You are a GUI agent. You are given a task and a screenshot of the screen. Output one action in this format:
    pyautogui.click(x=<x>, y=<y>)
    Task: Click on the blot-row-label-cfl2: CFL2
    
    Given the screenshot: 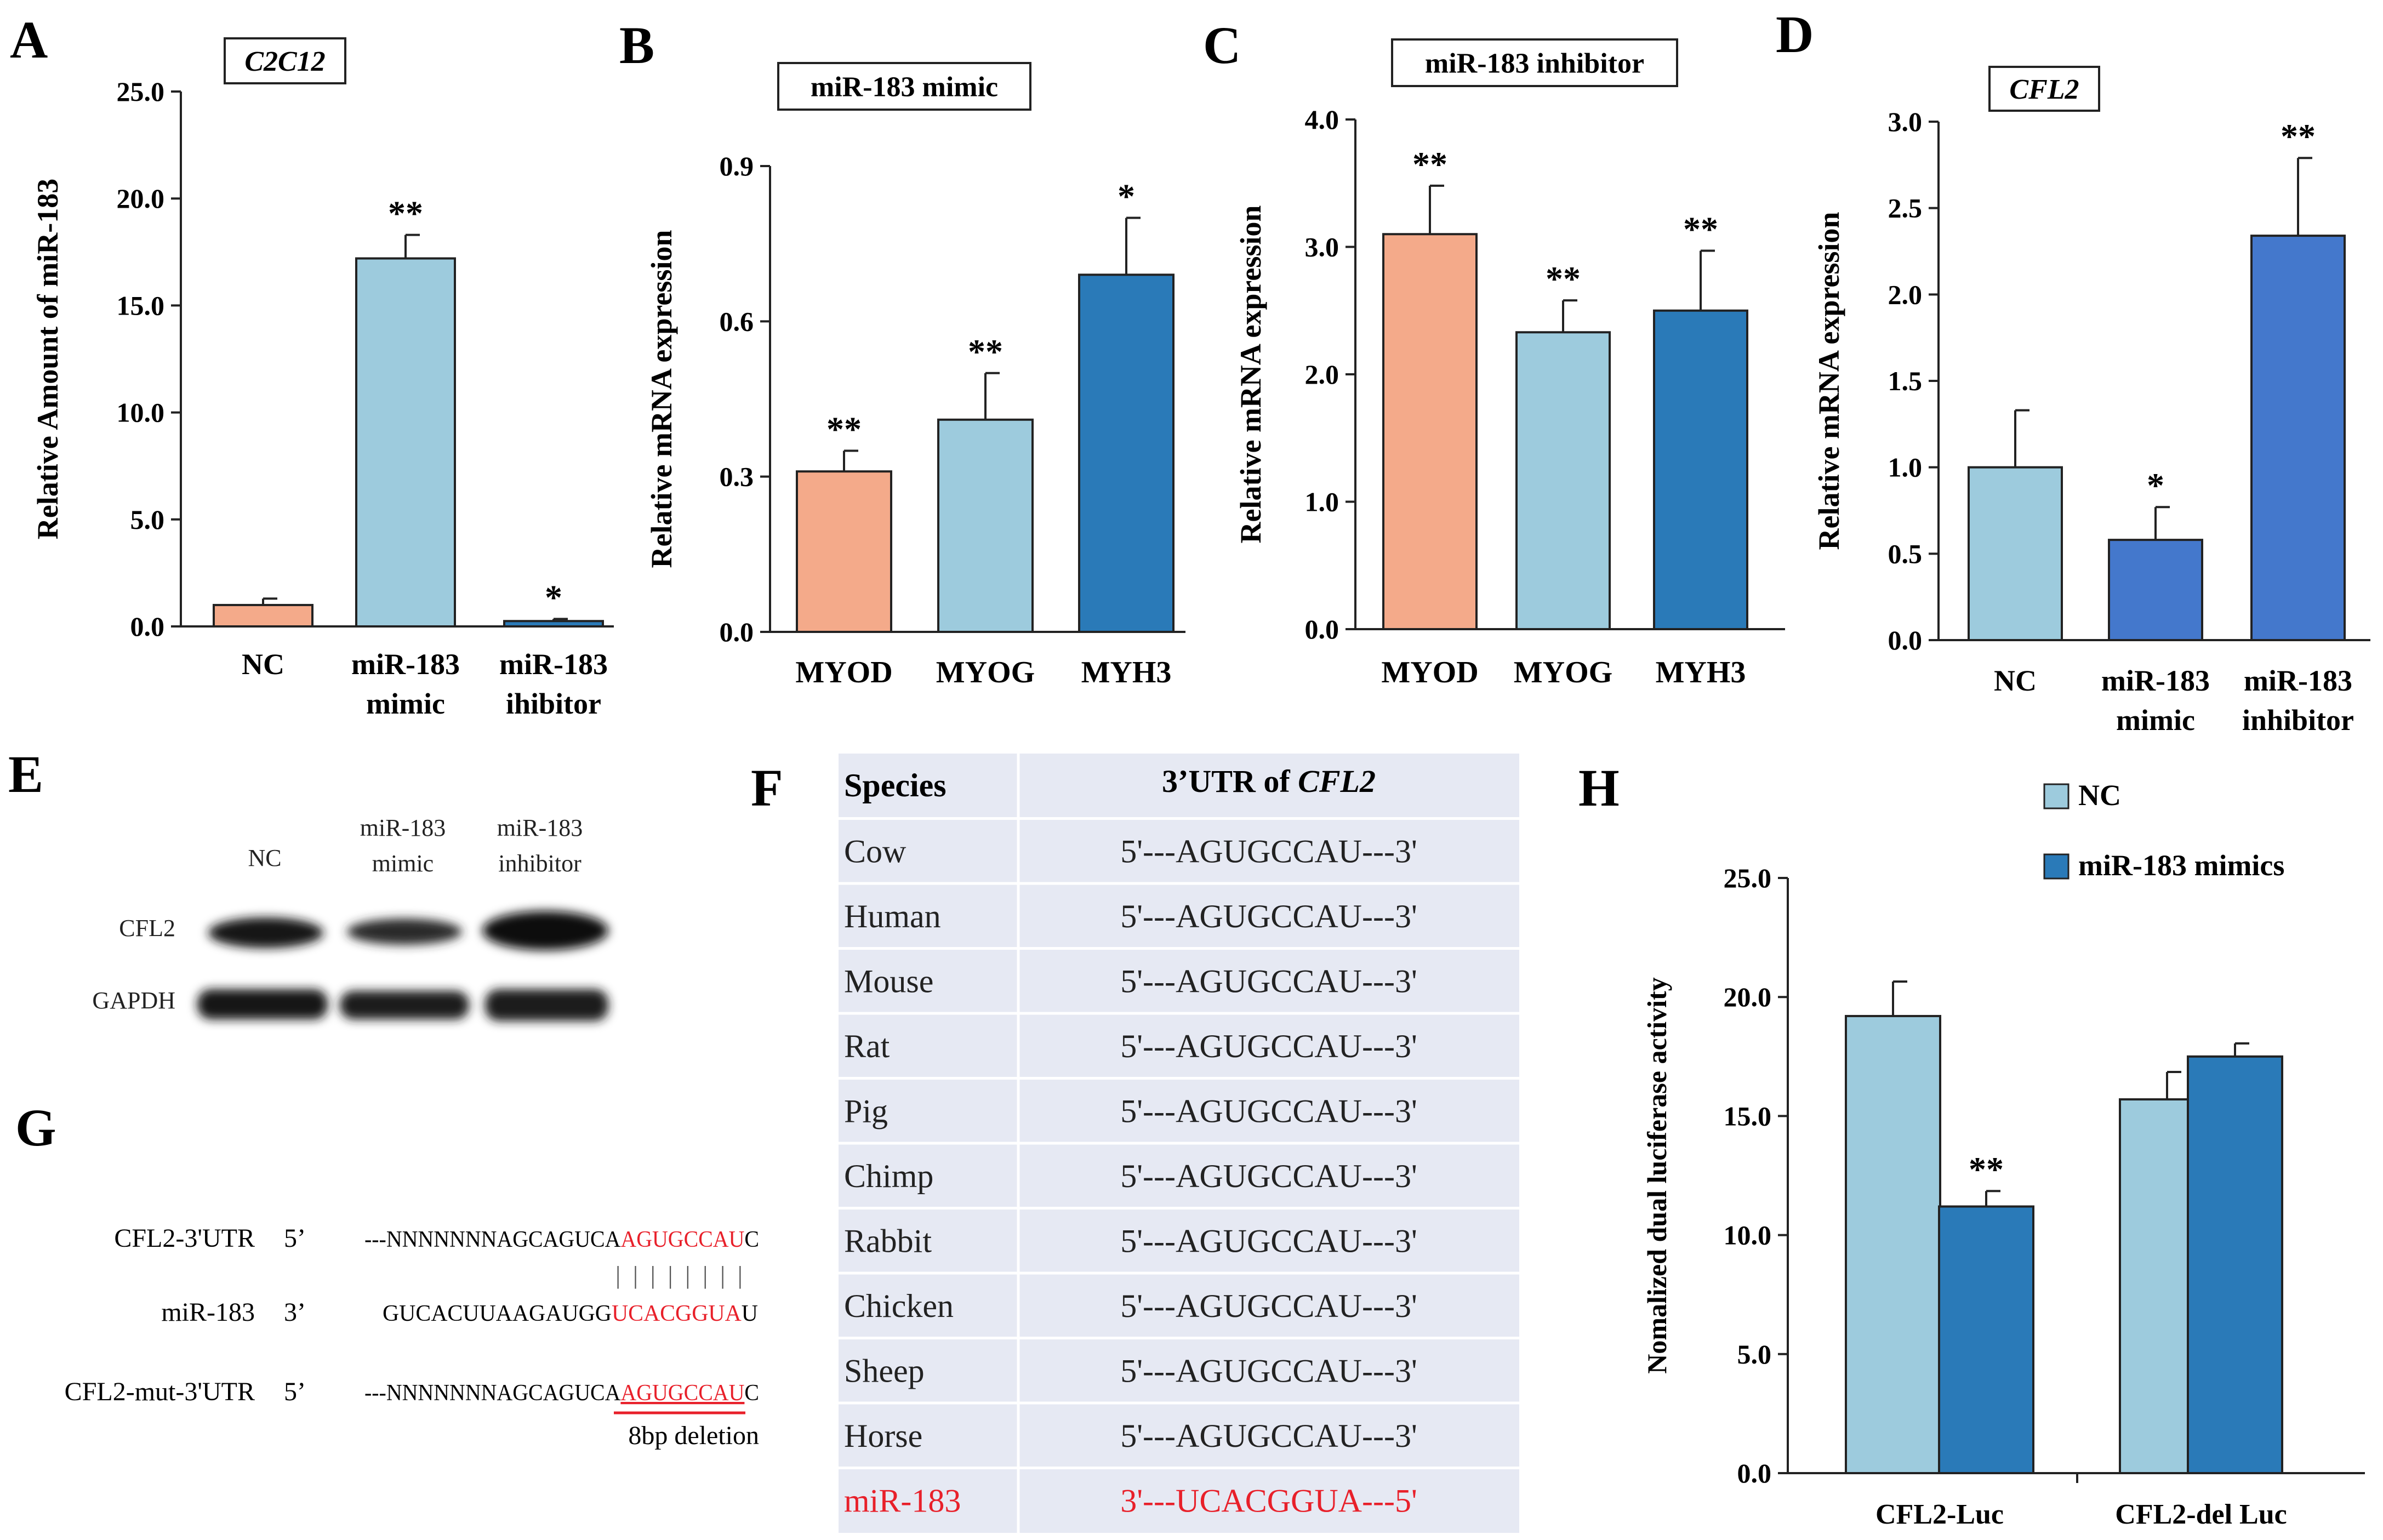 What is the action you would take?
    pyautogui.click(x=147, y=928)
    